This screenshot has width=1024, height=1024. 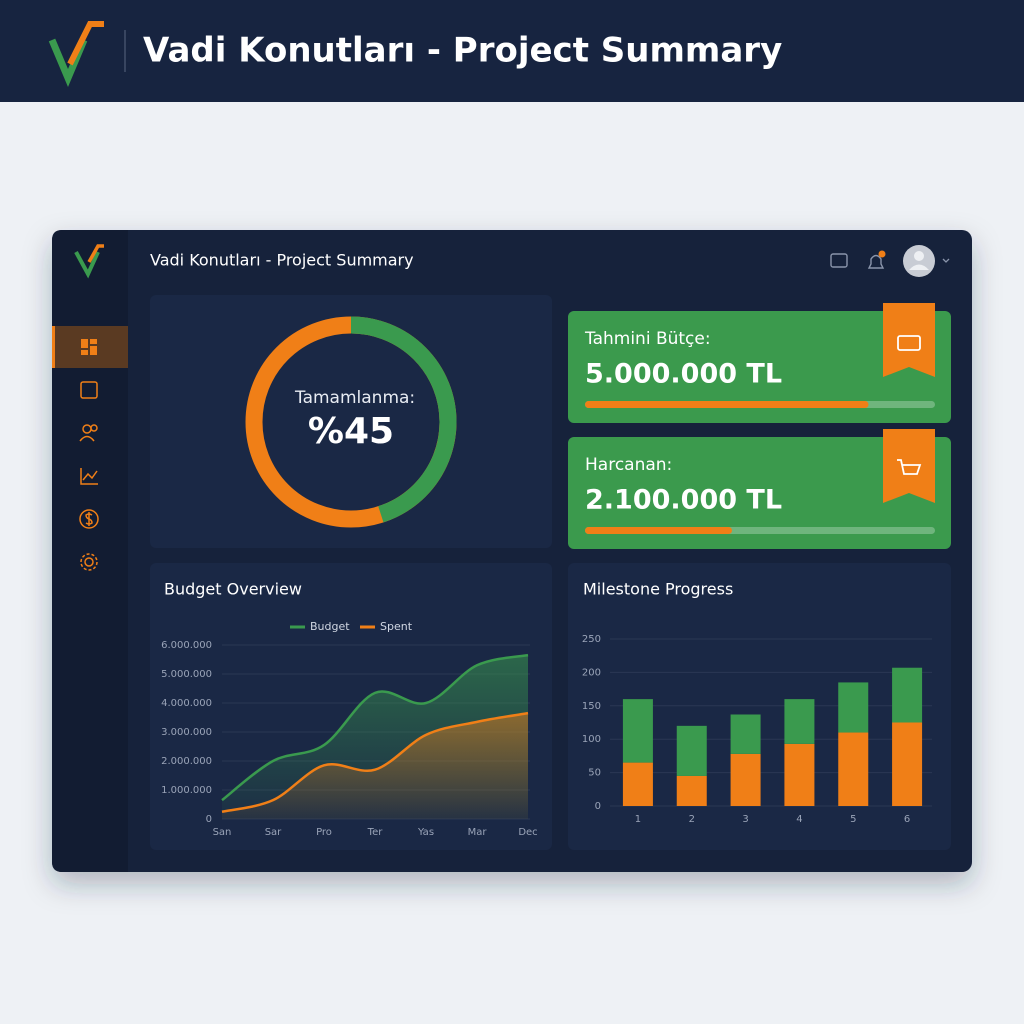 What do you see at coordinates (89, 476) in the screenshot?
I see `nav-analytics` at bounding box center [89, 476].